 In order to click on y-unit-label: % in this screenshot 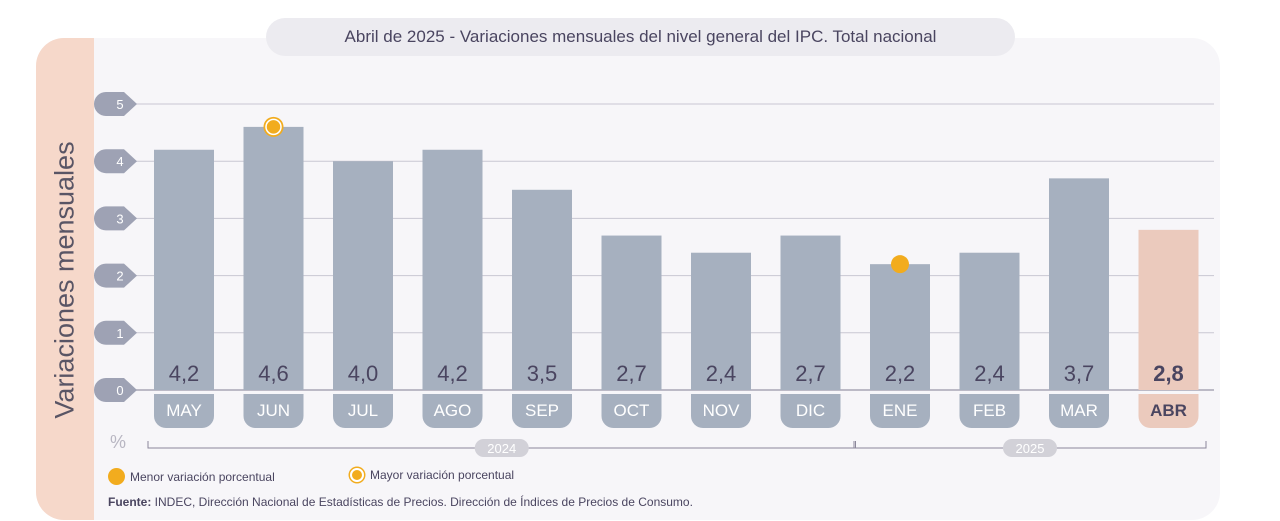, I will do `click(118, 442)`.